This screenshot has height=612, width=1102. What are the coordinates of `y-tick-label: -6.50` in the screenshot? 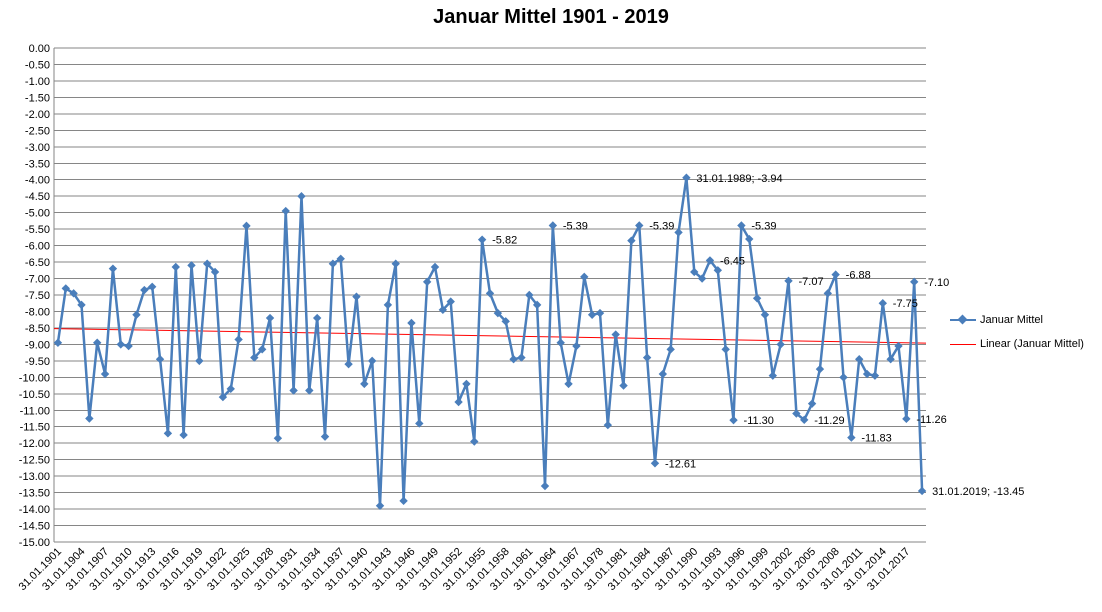 It's located at (37, 263).